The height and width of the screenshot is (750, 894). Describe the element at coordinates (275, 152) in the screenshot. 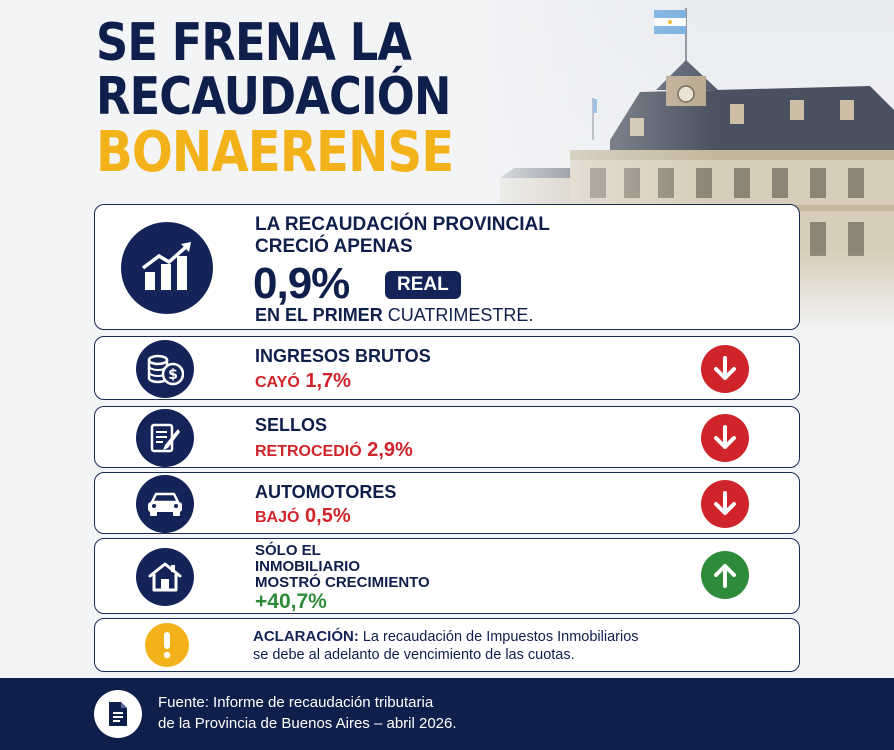

I see `headline-line-3: BONAERENSE` at that location.